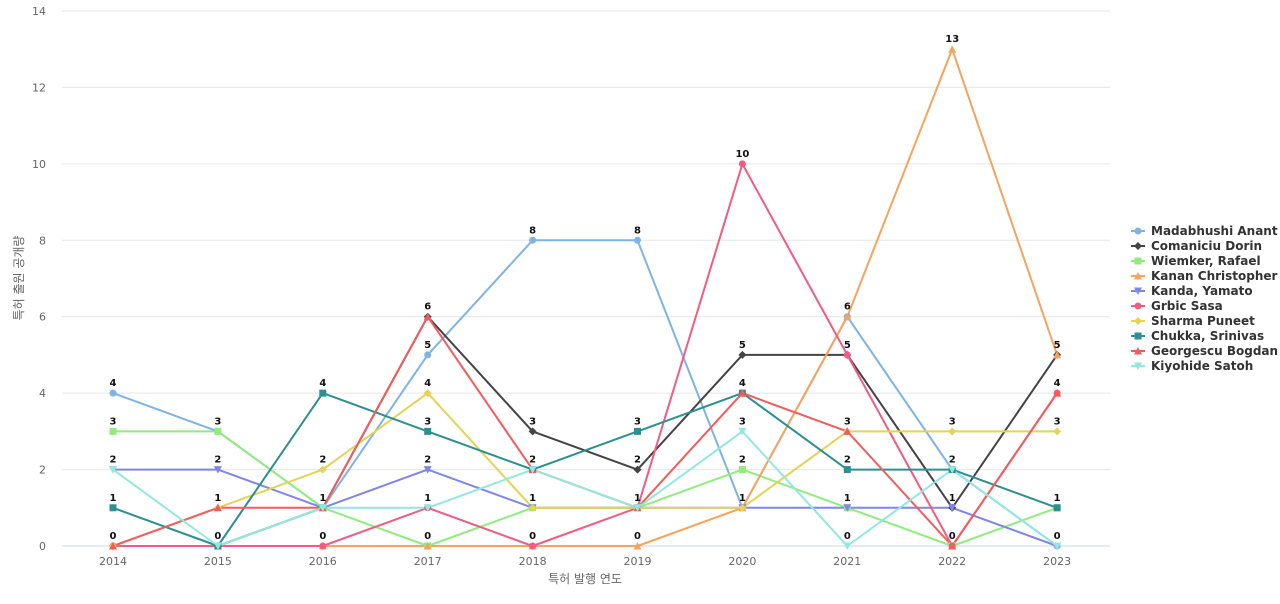 This screenshot has width=1280, height=604. What do you see at coordinates (42, 393) in the screenshot?
I see `y-tick-label: 4` at bounding box center [42, 393].